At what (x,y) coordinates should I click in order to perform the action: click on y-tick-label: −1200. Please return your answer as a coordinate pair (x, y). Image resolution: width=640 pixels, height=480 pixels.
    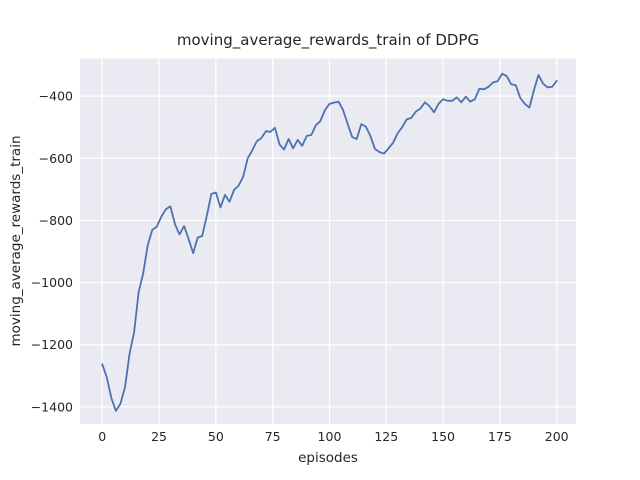
    Looking at the image, I should click on (52, 344).